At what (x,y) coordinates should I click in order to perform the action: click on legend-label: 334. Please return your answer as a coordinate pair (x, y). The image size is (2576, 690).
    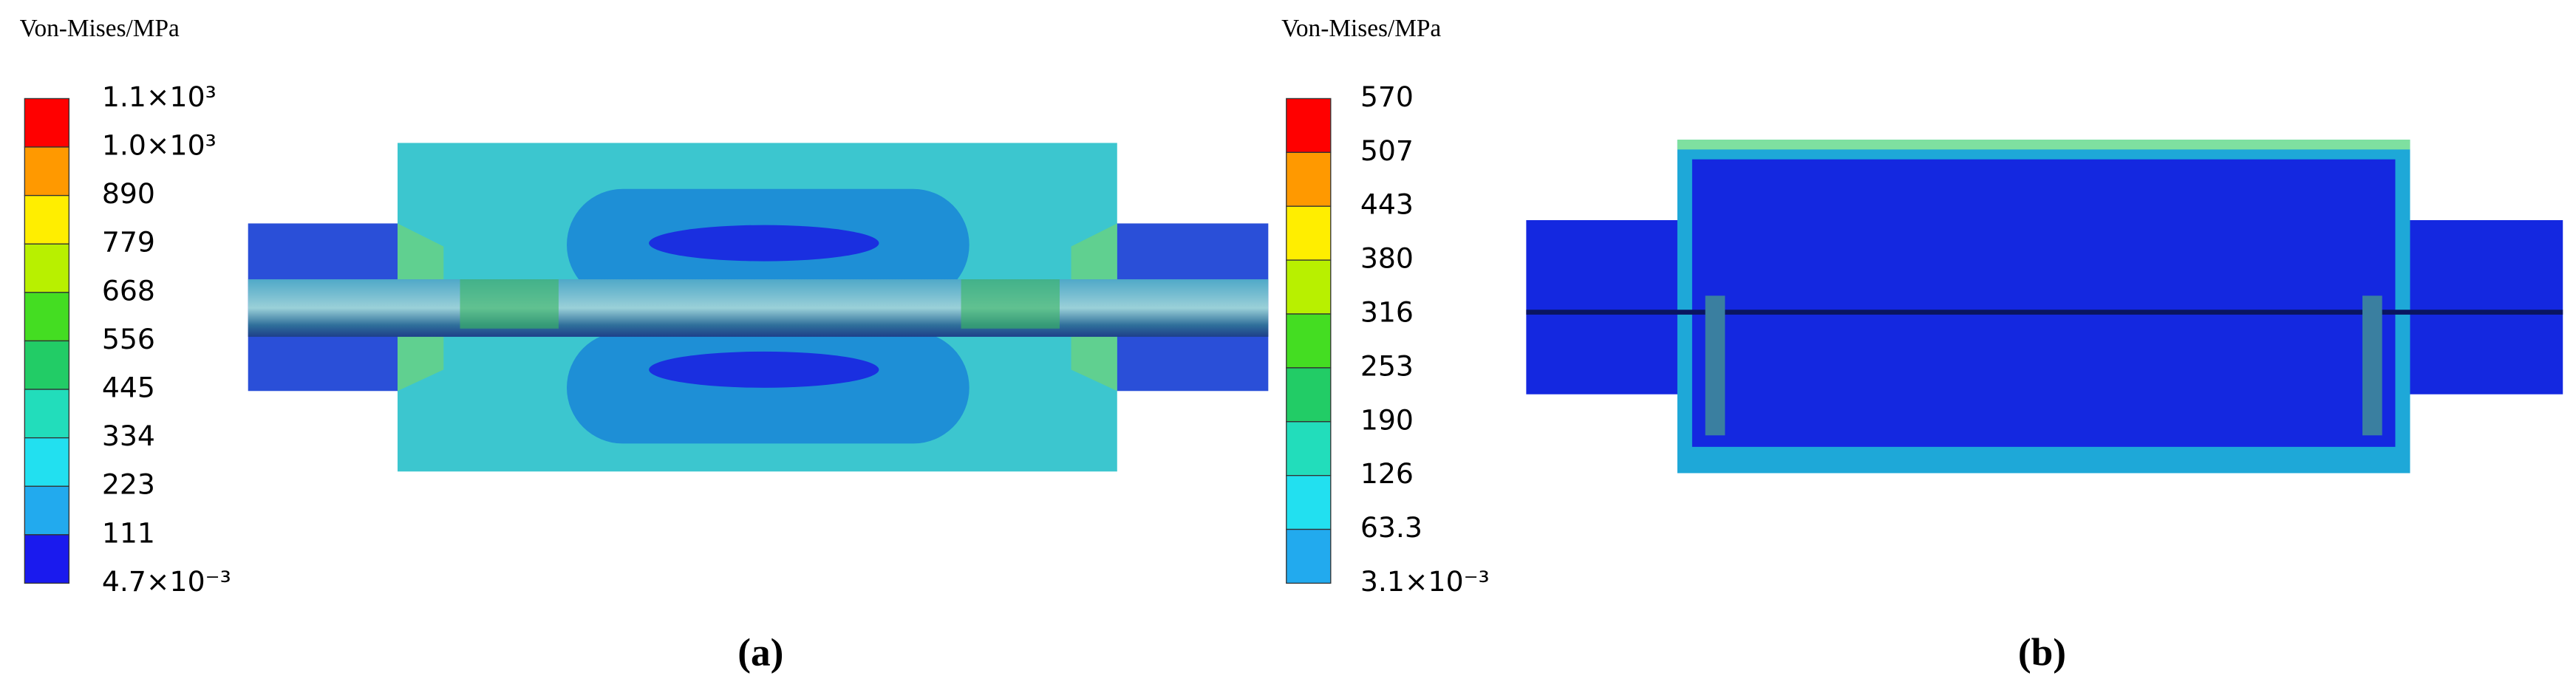
    Looking at the image, I should click on (128, 436).